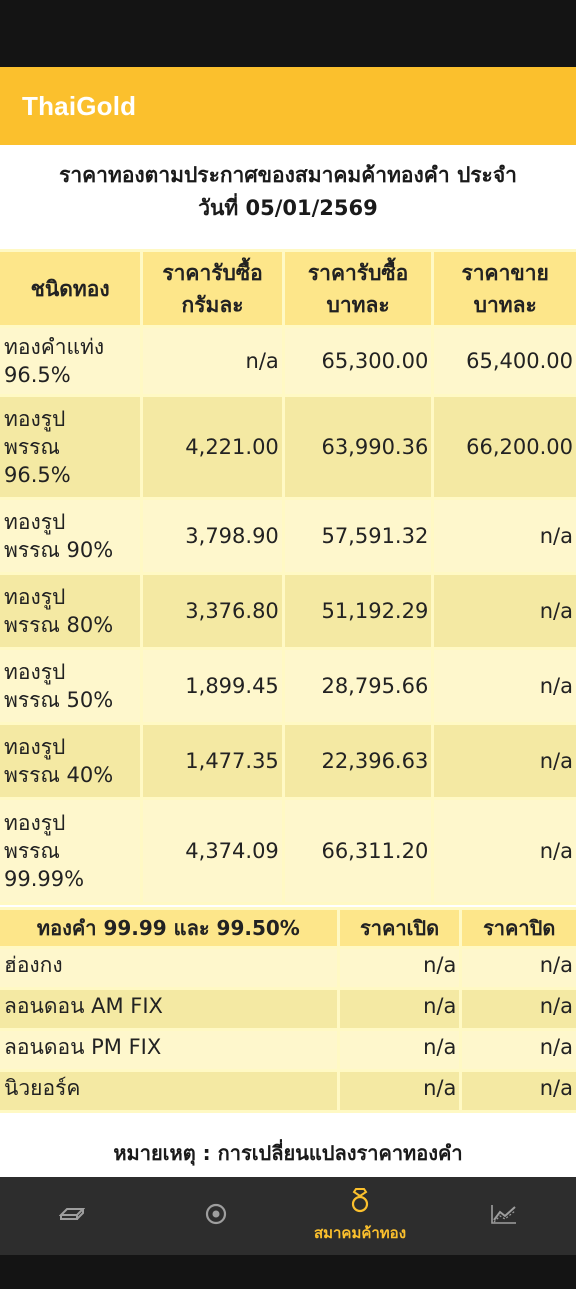 The width and height of the screenshot is (576, 1289). I want to click on buy-baht-cell: 66,311.20, so click(358, 851).